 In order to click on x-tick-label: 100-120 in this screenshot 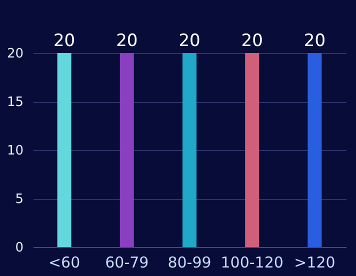, I will do `click(252, 263)`.